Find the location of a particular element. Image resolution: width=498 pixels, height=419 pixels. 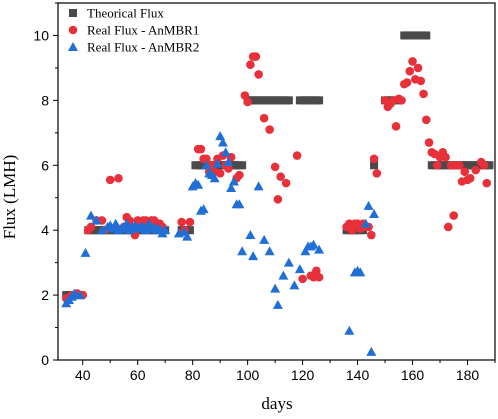

legend-label-theorical-flux: Theorical Flux is located at coordinates (125, 13).